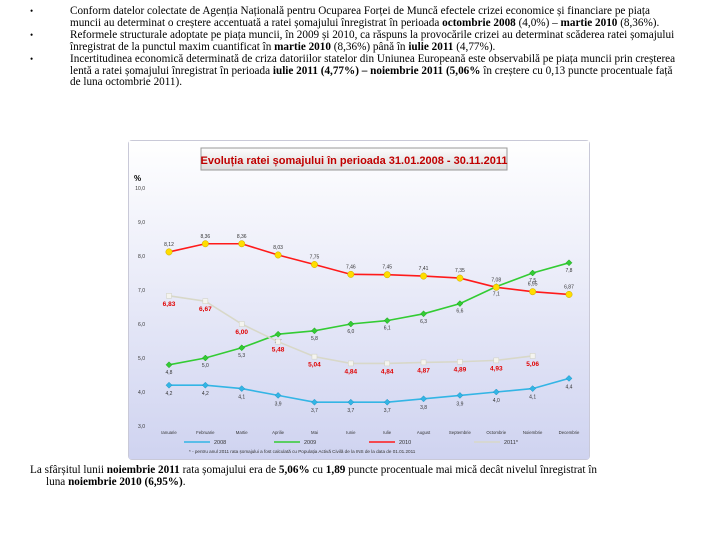  I want to click on data-label: 8,36, so click(205, 237).